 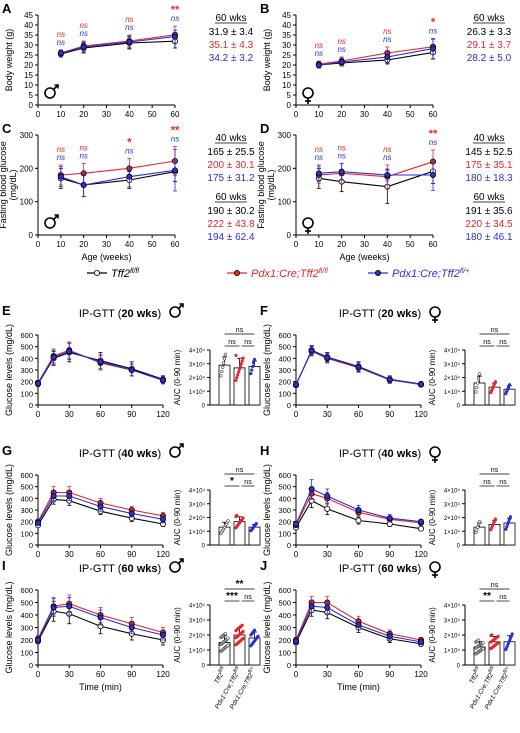 What do you see at coordinates (28, 35) in the screenshot?
I see `y-tick-label: 35` at bounding box center [28, 35].